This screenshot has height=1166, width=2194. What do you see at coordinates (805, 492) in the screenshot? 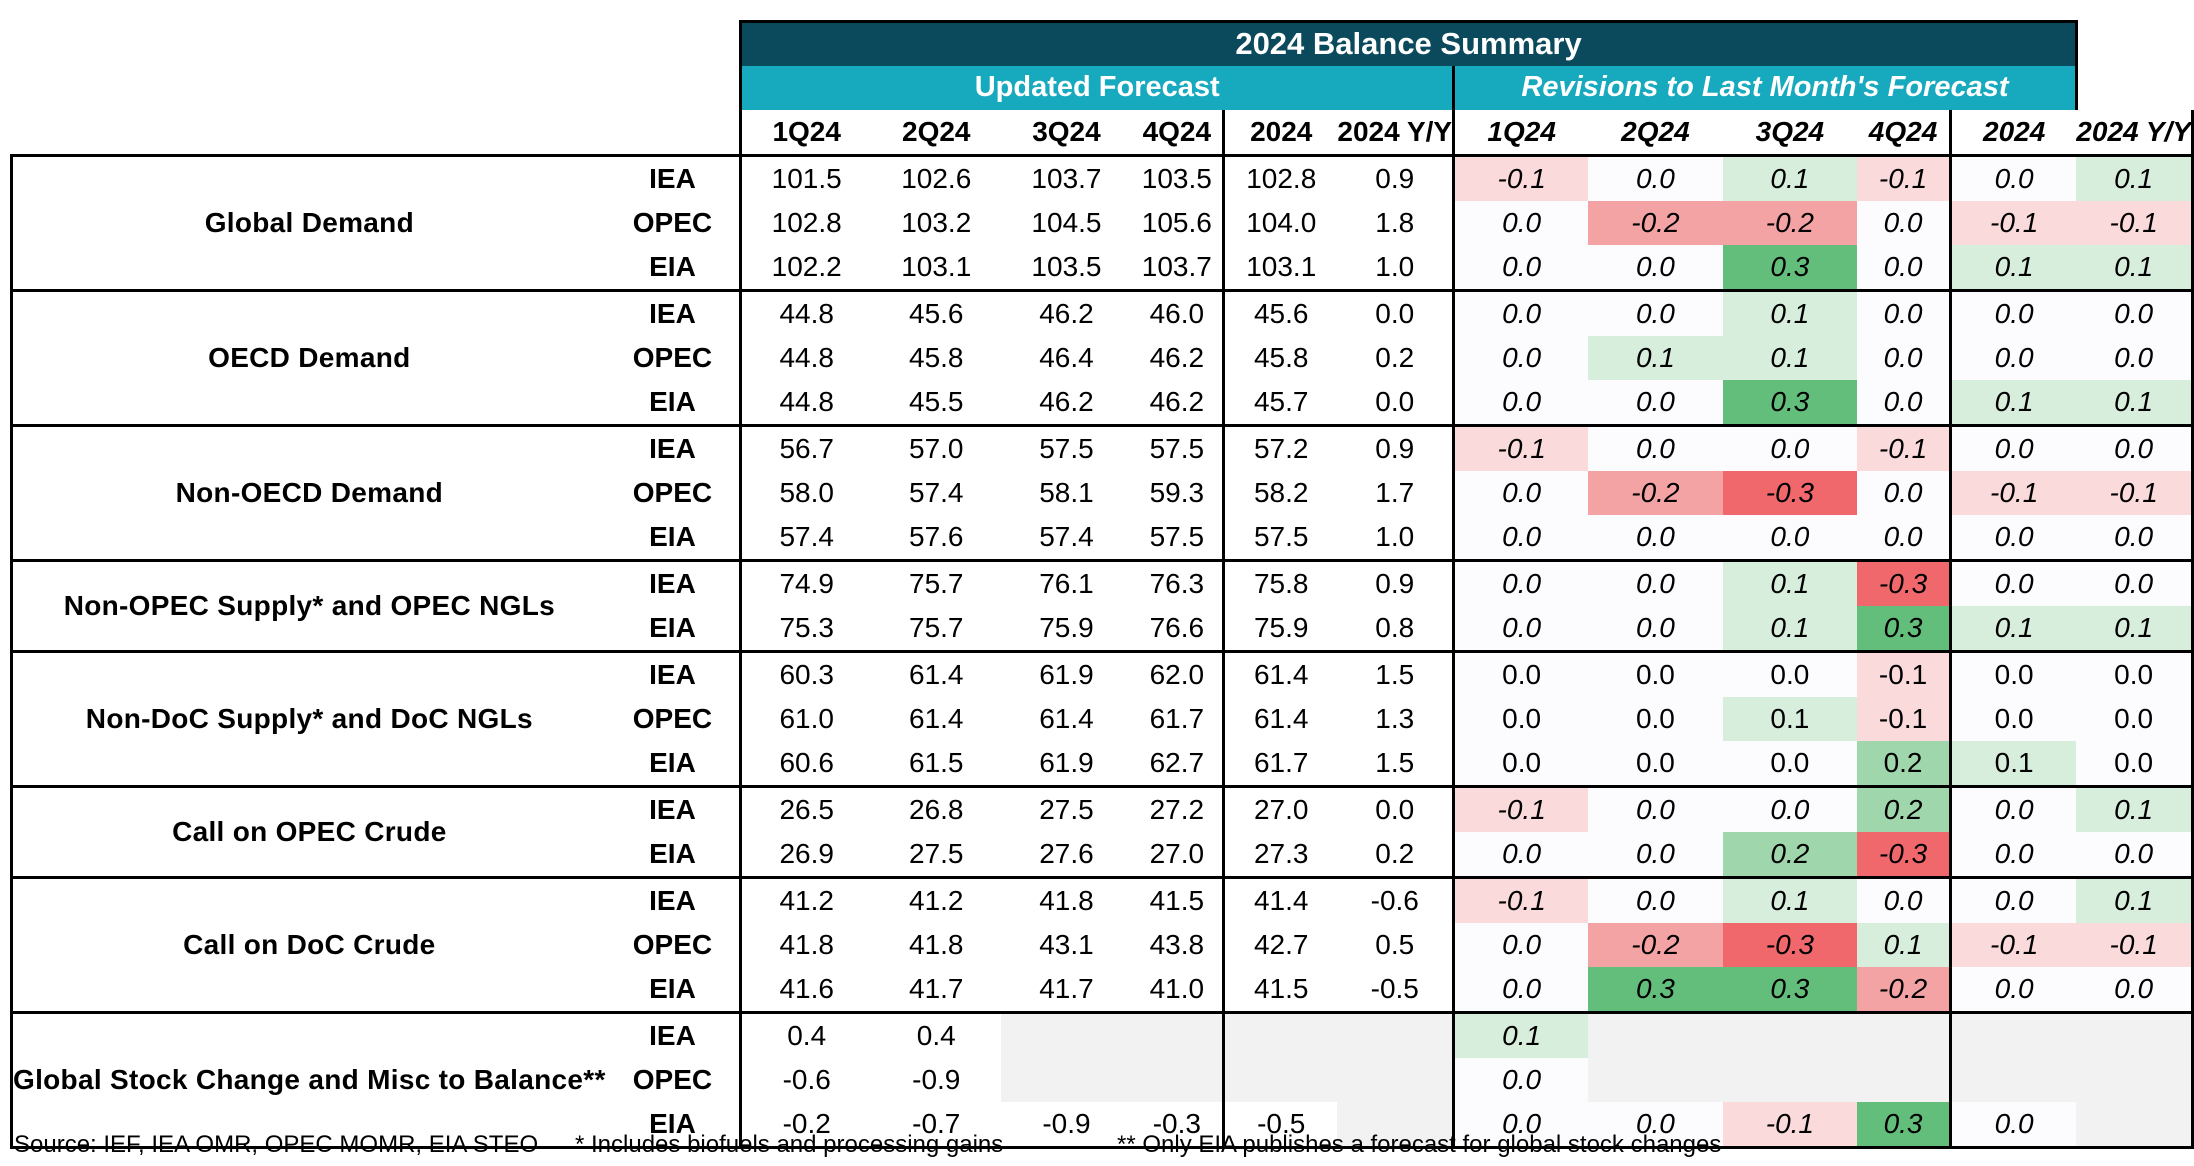
I see `updated-cell-q1: 58.0` at bounding box center [805, 492].